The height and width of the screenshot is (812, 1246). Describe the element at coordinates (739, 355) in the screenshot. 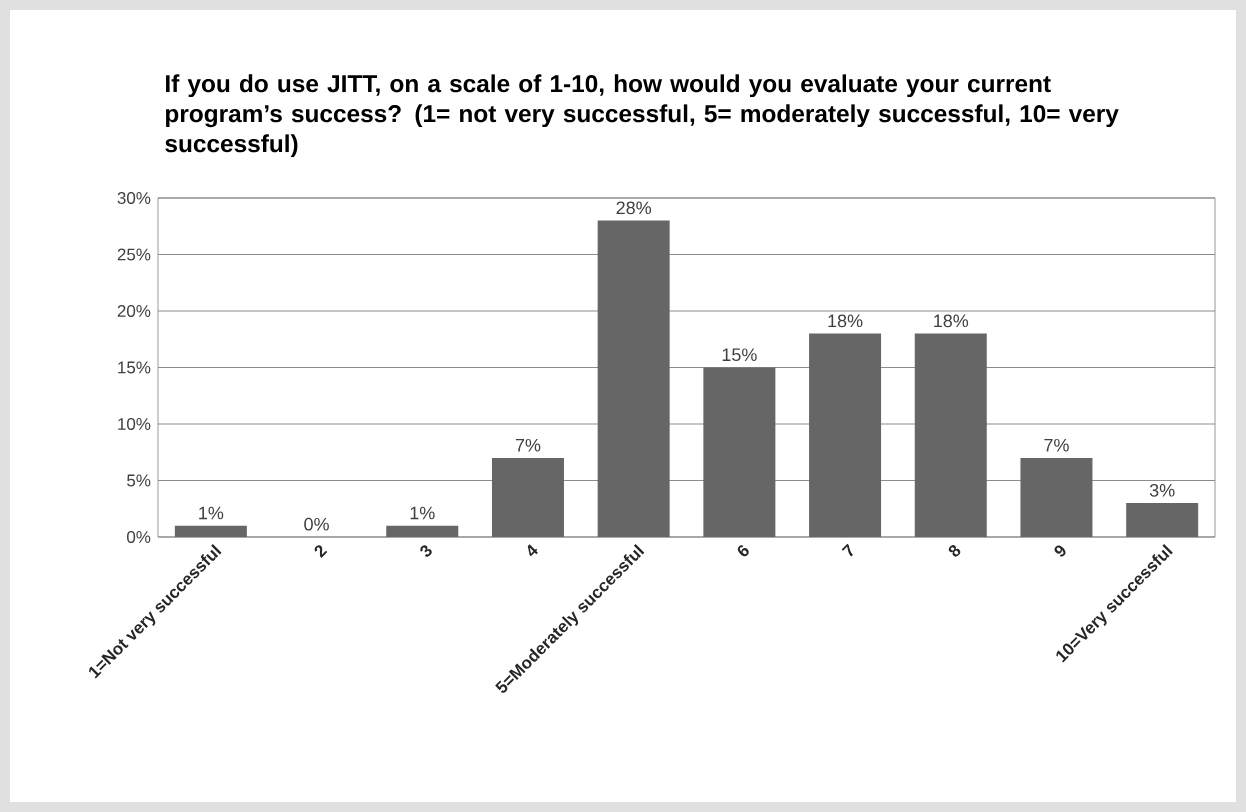

I see `data-label: 15%` at that location.